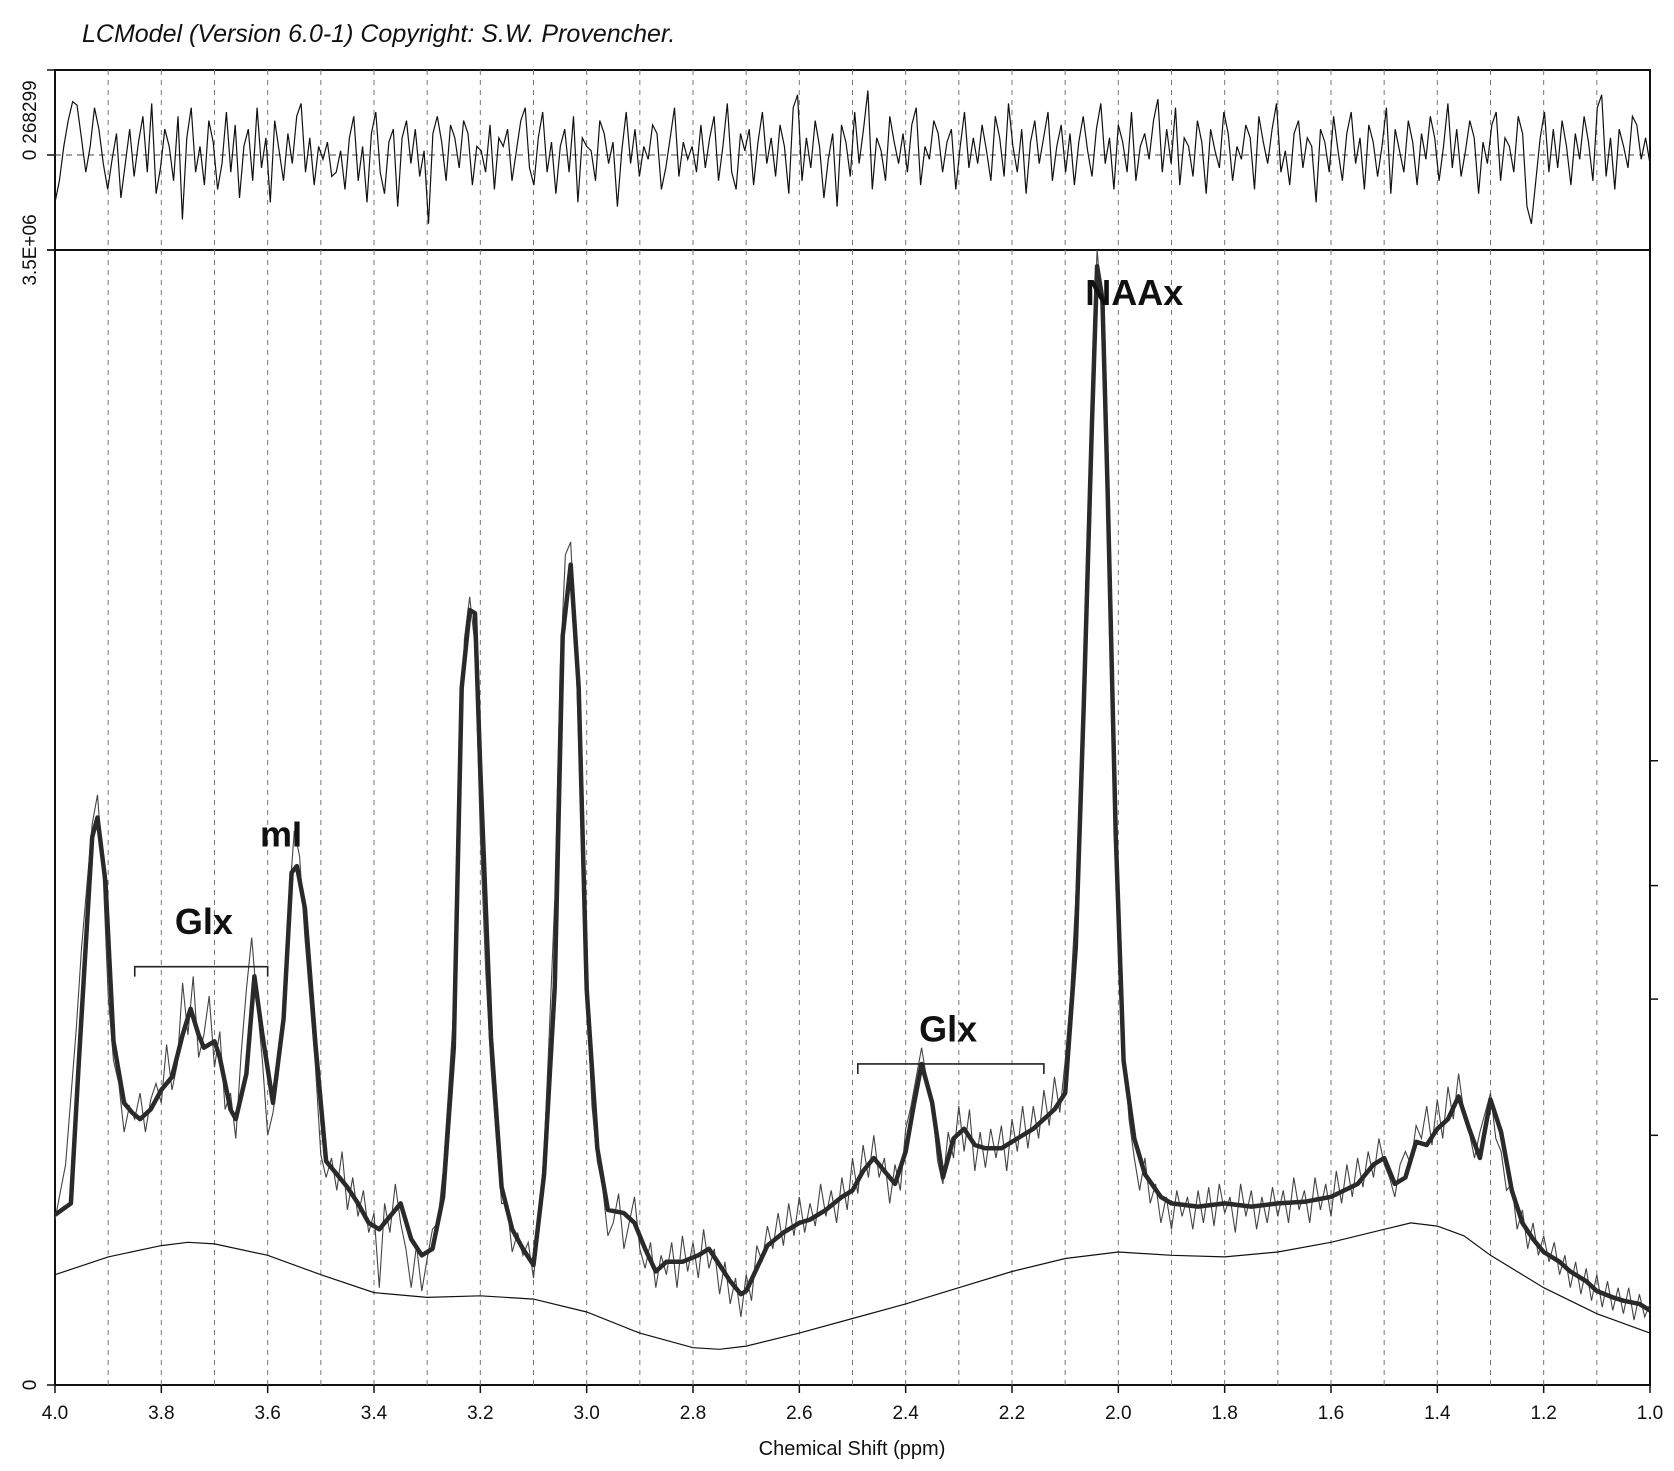 This screenshot has width=1674, height=1471. I want to click on x-axis-label: Chemical Shift (ppm), so click(852, 1449).